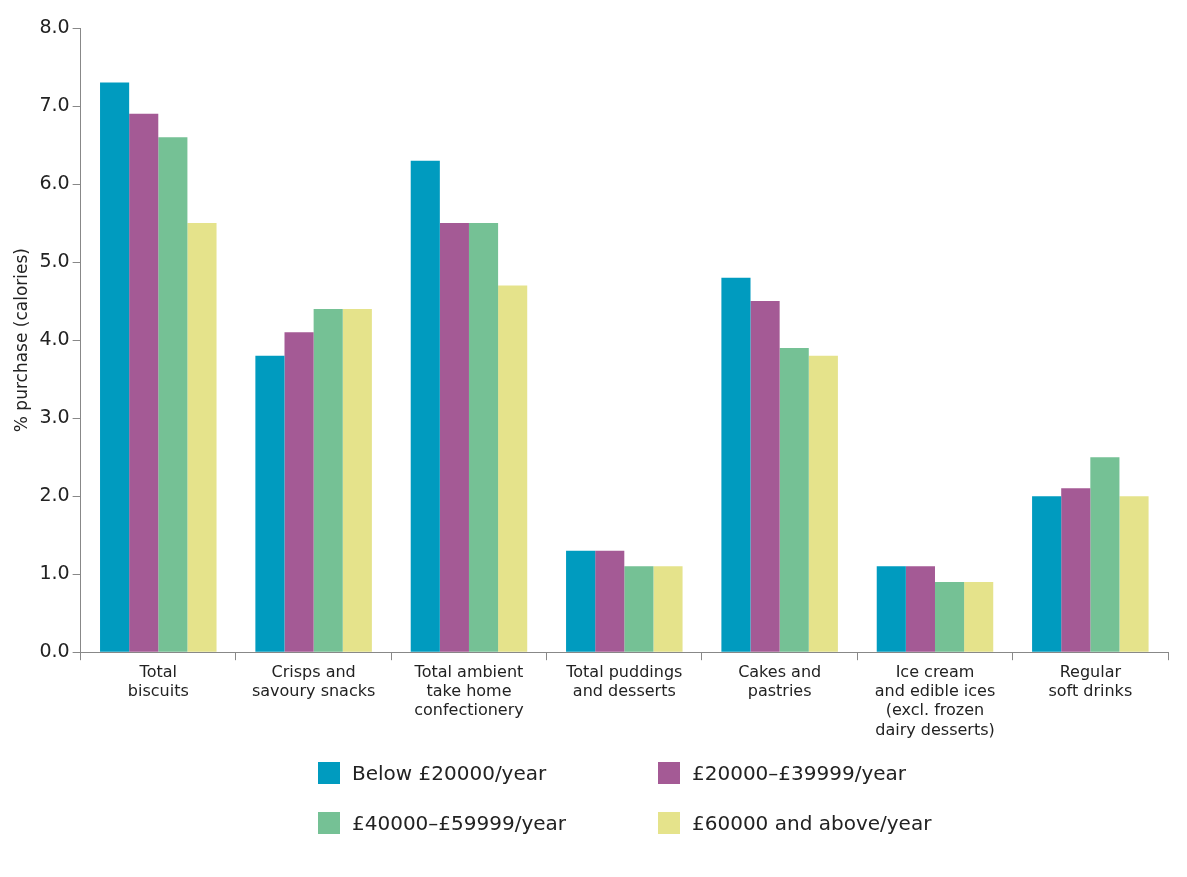  What do you see at coordinates (54, 338) in the screenshot?
I see `y-tick-label: 4.0` at bounding box center [54, 338].